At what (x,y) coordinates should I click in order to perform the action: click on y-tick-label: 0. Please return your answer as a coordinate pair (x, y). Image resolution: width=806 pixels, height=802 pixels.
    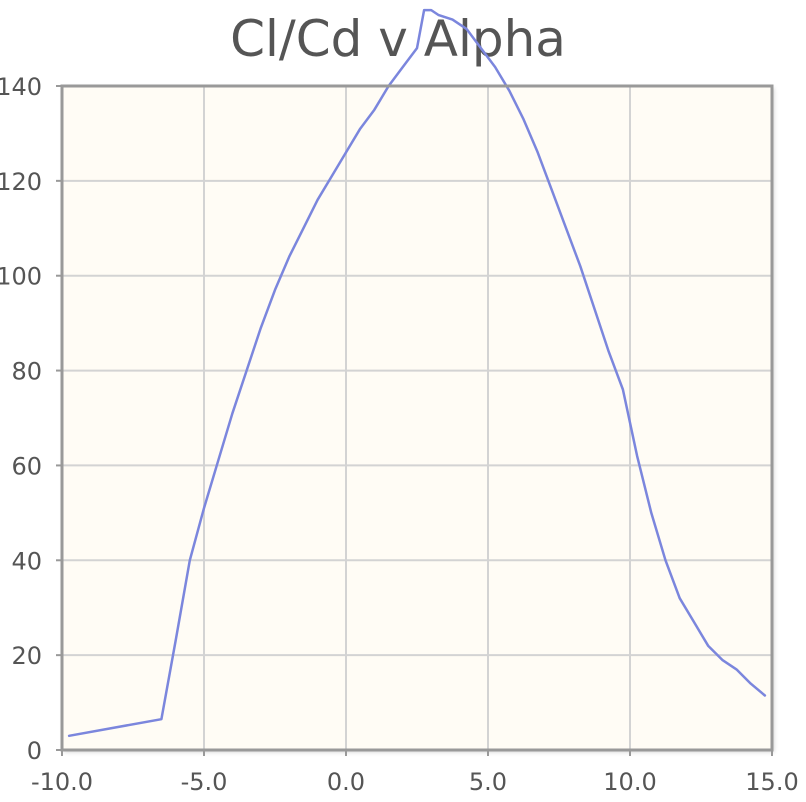
    Looking at the image, I should click on (34, 751).